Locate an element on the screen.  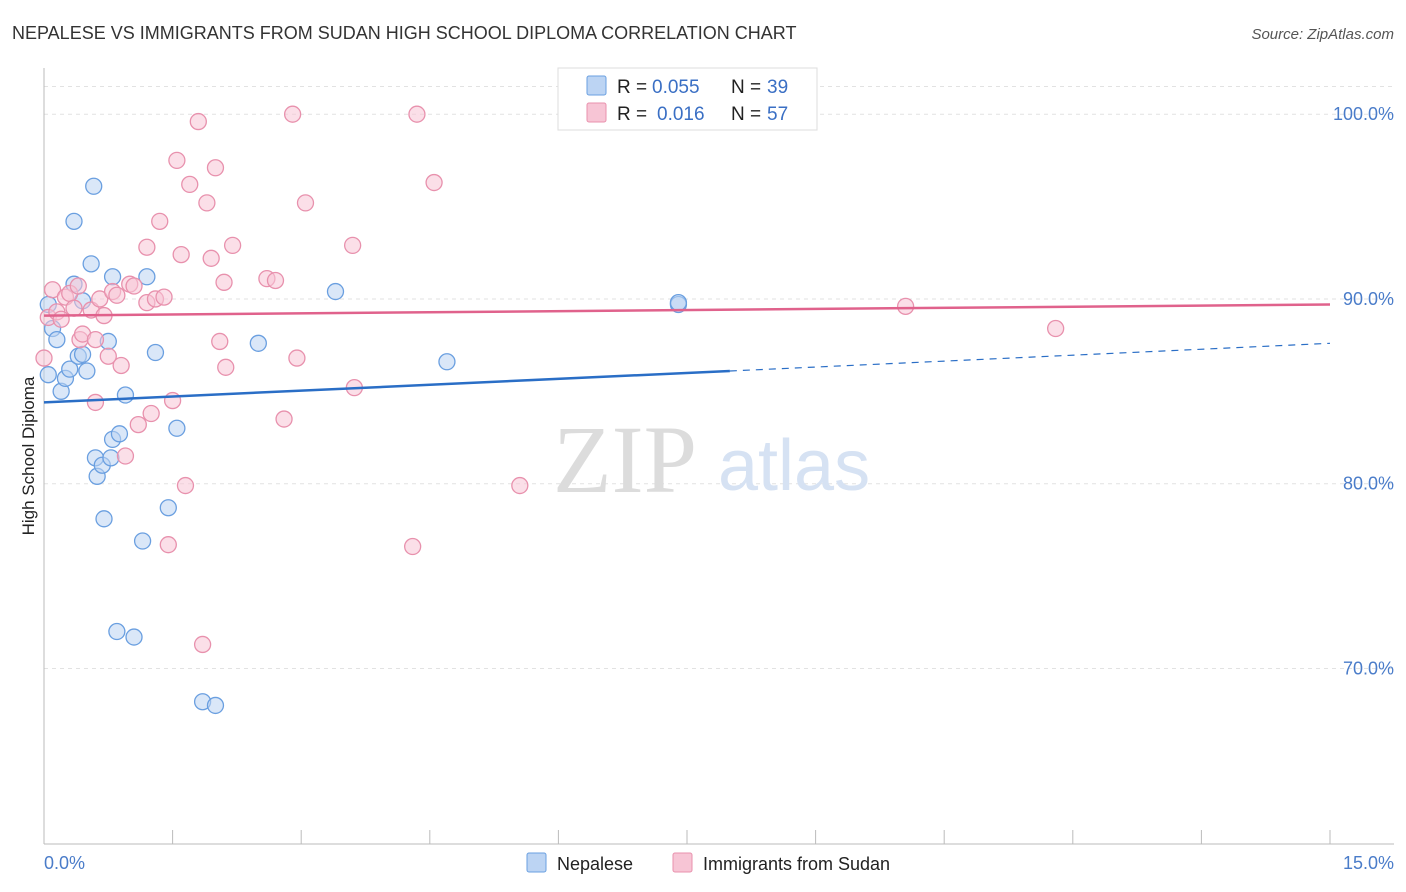
legend-r-label-nepalese: R = is located at coordinates (632, 87).